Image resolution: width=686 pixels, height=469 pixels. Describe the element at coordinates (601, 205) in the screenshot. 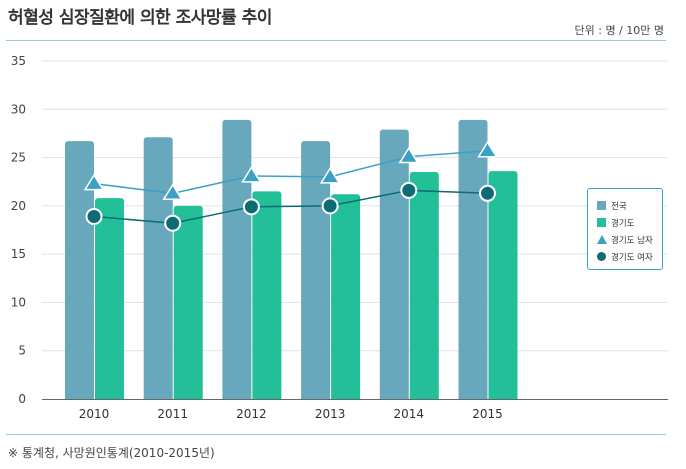

I see `legend-swatch-nation` at that location.